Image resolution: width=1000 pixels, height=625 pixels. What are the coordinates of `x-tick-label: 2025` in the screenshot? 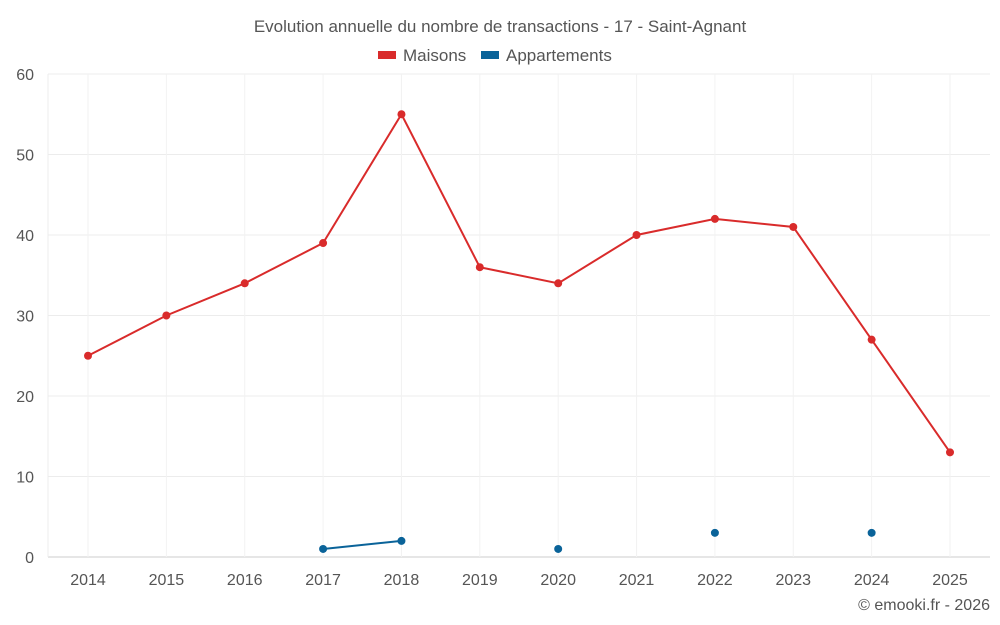 It's located at (950, 580).